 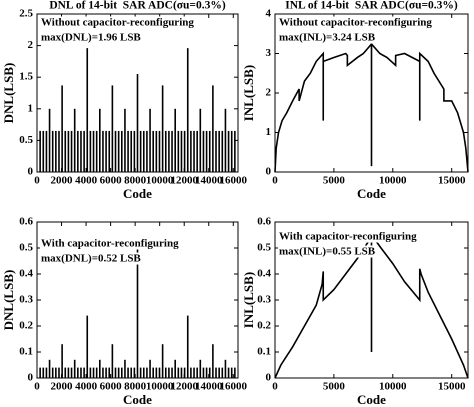 I want to click on annotation: max(DNL)=1.96 LSB, so click(x=91, y=38).